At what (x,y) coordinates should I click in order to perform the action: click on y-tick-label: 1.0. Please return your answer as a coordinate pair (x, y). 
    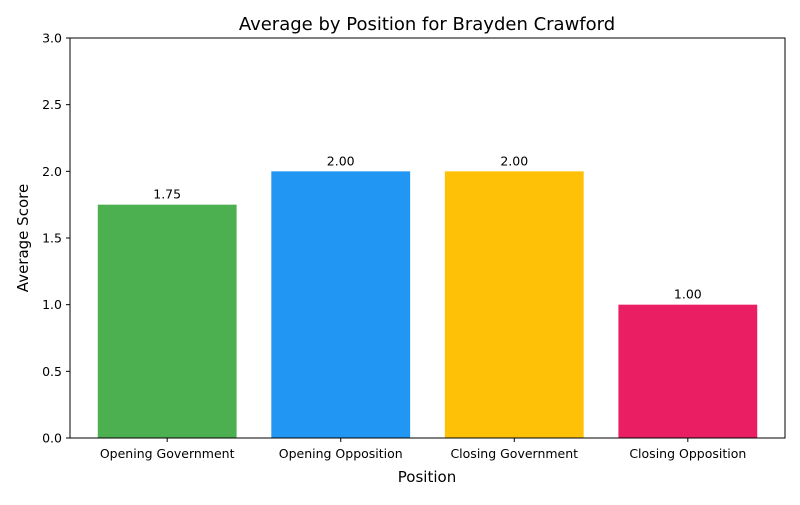
    Looking at the image, I should click on (52, 304).